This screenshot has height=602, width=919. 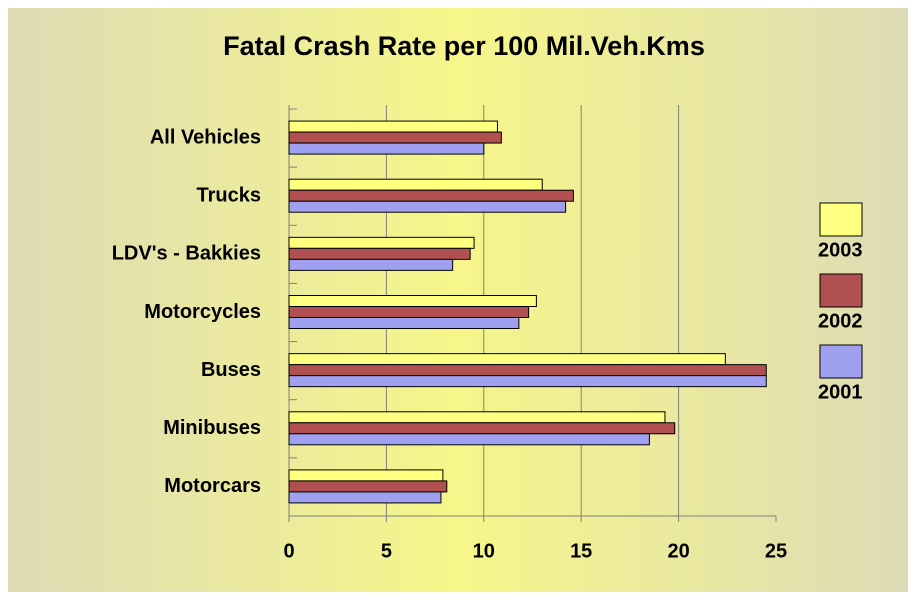 What do you see at coordinates (840, 392) in the screenshot?
I see `legend-label: 2001` at bounding box center [840, 392].